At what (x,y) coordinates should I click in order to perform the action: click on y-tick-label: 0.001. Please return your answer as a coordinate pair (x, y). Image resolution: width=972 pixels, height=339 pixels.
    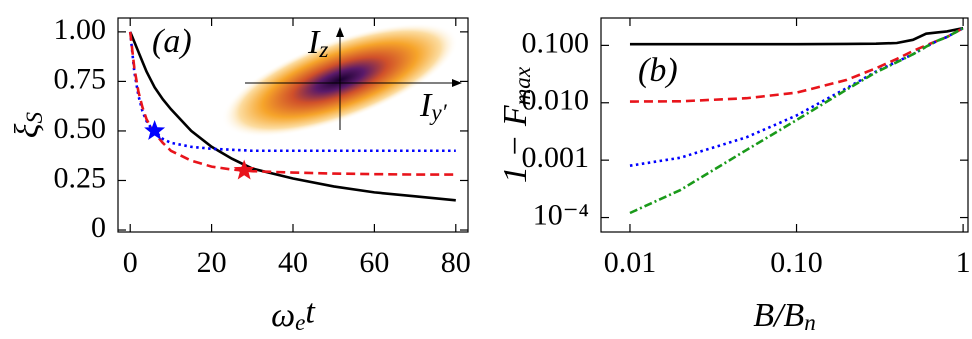
    Looking at the image, I should click on (556, 157).